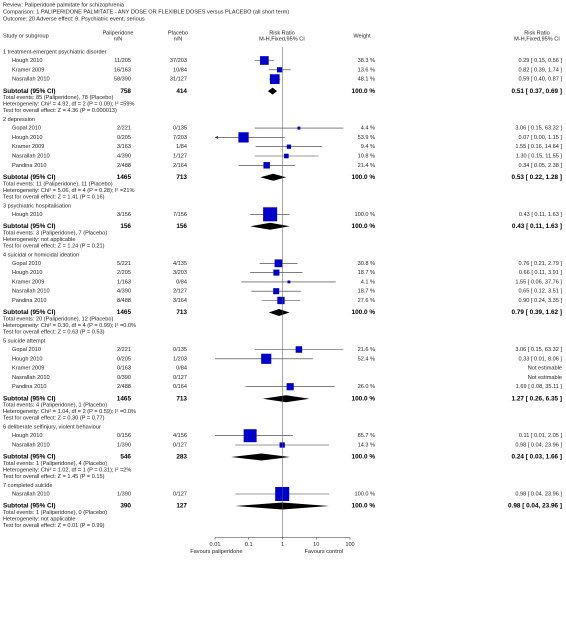  What do you see at coordinates (181, 369) in the screenshot?
I see `control-events: 0/84` at bounding box center [181, 369].